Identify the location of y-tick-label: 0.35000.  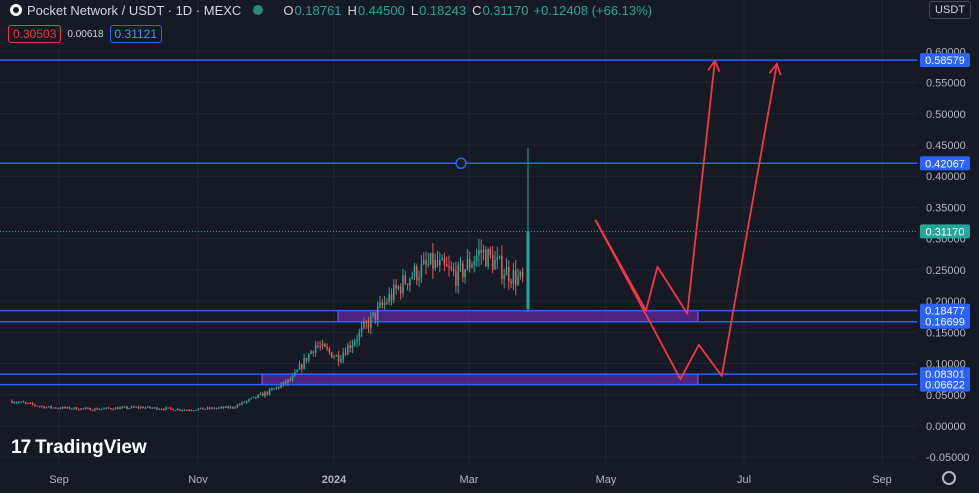
(946, 208).